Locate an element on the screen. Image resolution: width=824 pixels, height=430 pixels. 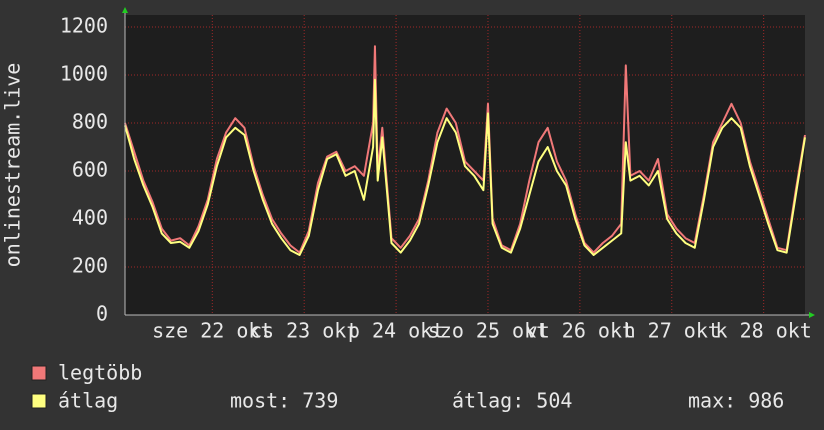
y-tick-label: 800 is located at coordinates (90, 122).